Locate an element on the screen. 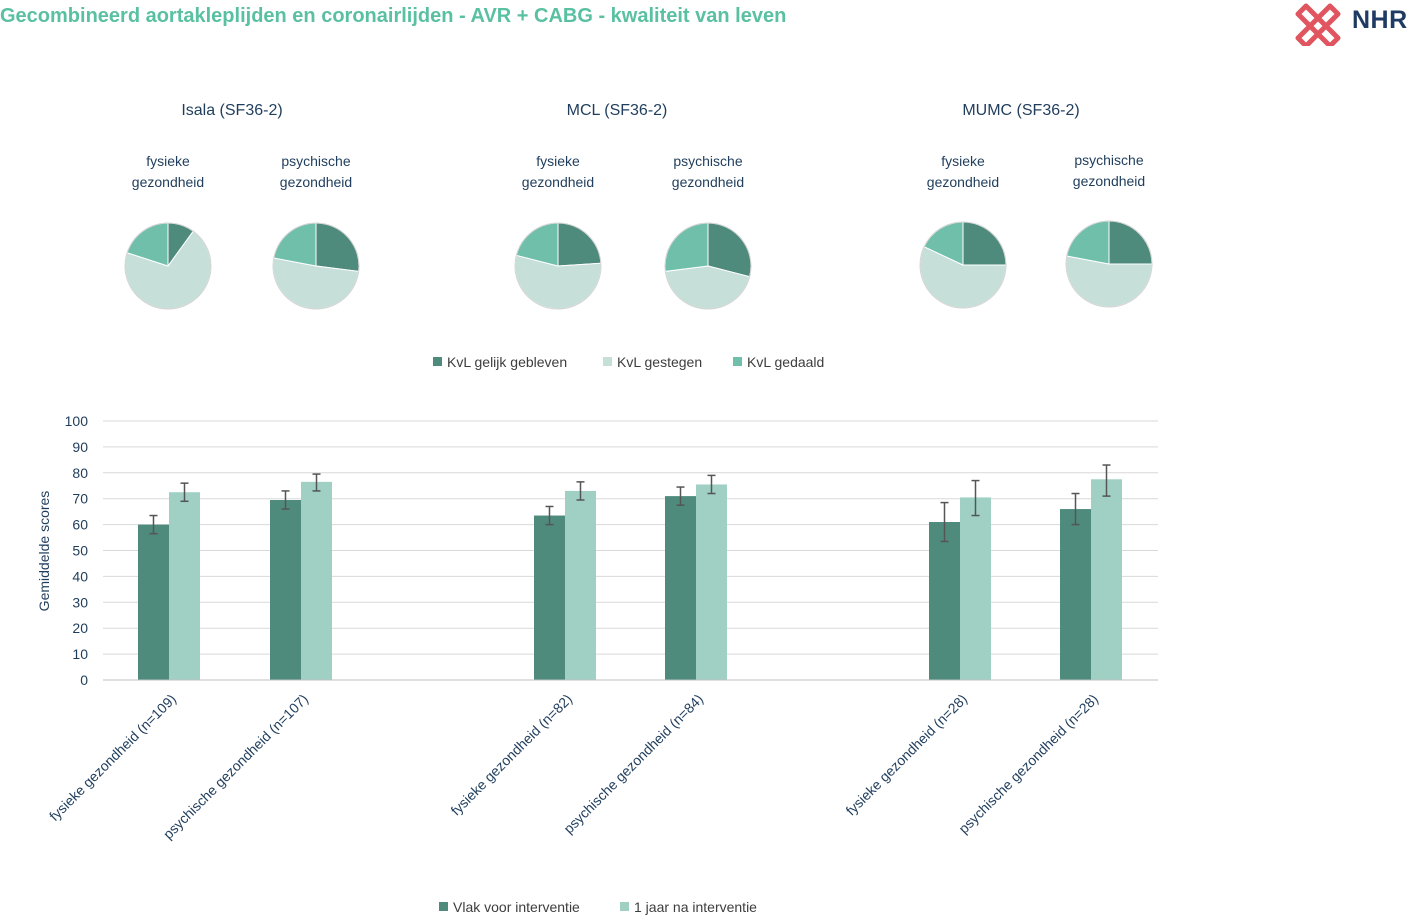 The image size is (1424, 915). x-tick-label: psychische gezondheid (n=107) is located at coordinates (235, 766).